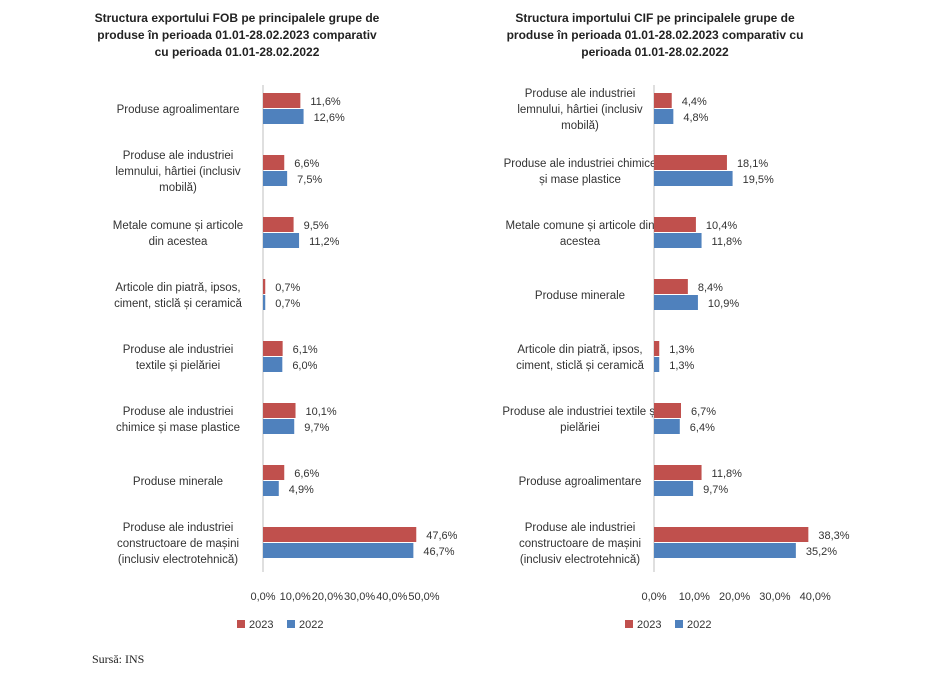  Describe the element at coordinates (178, 366) in the screenshot. I see `category-label: textile și pielăriei` at that location.